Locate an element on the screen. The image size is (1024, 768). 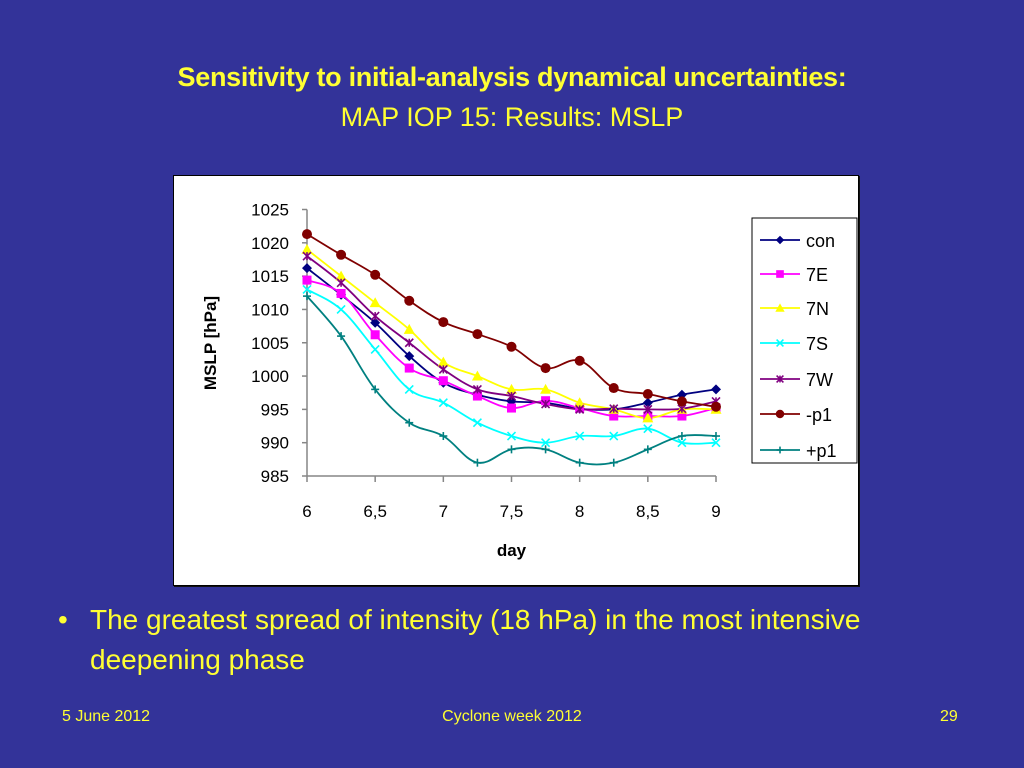
legend-label: +p1 is located at coordinates (821, 451).